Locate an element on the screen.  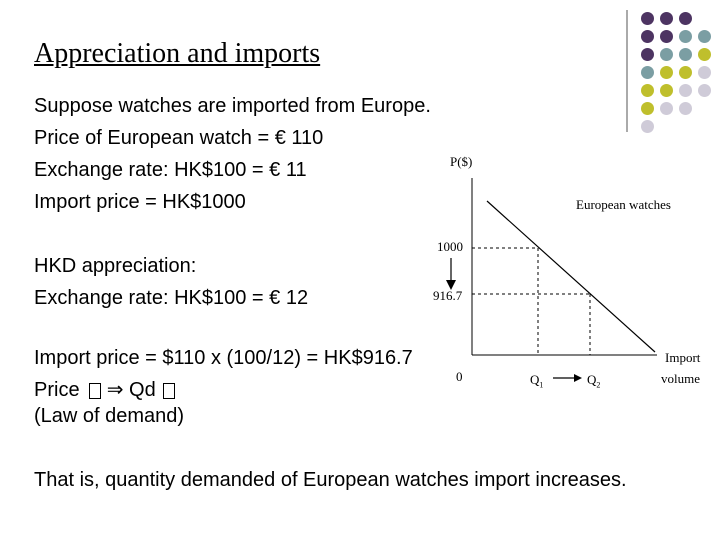
text-line-2: Price of European watch = € 110 is located at coordinates (179, 138).